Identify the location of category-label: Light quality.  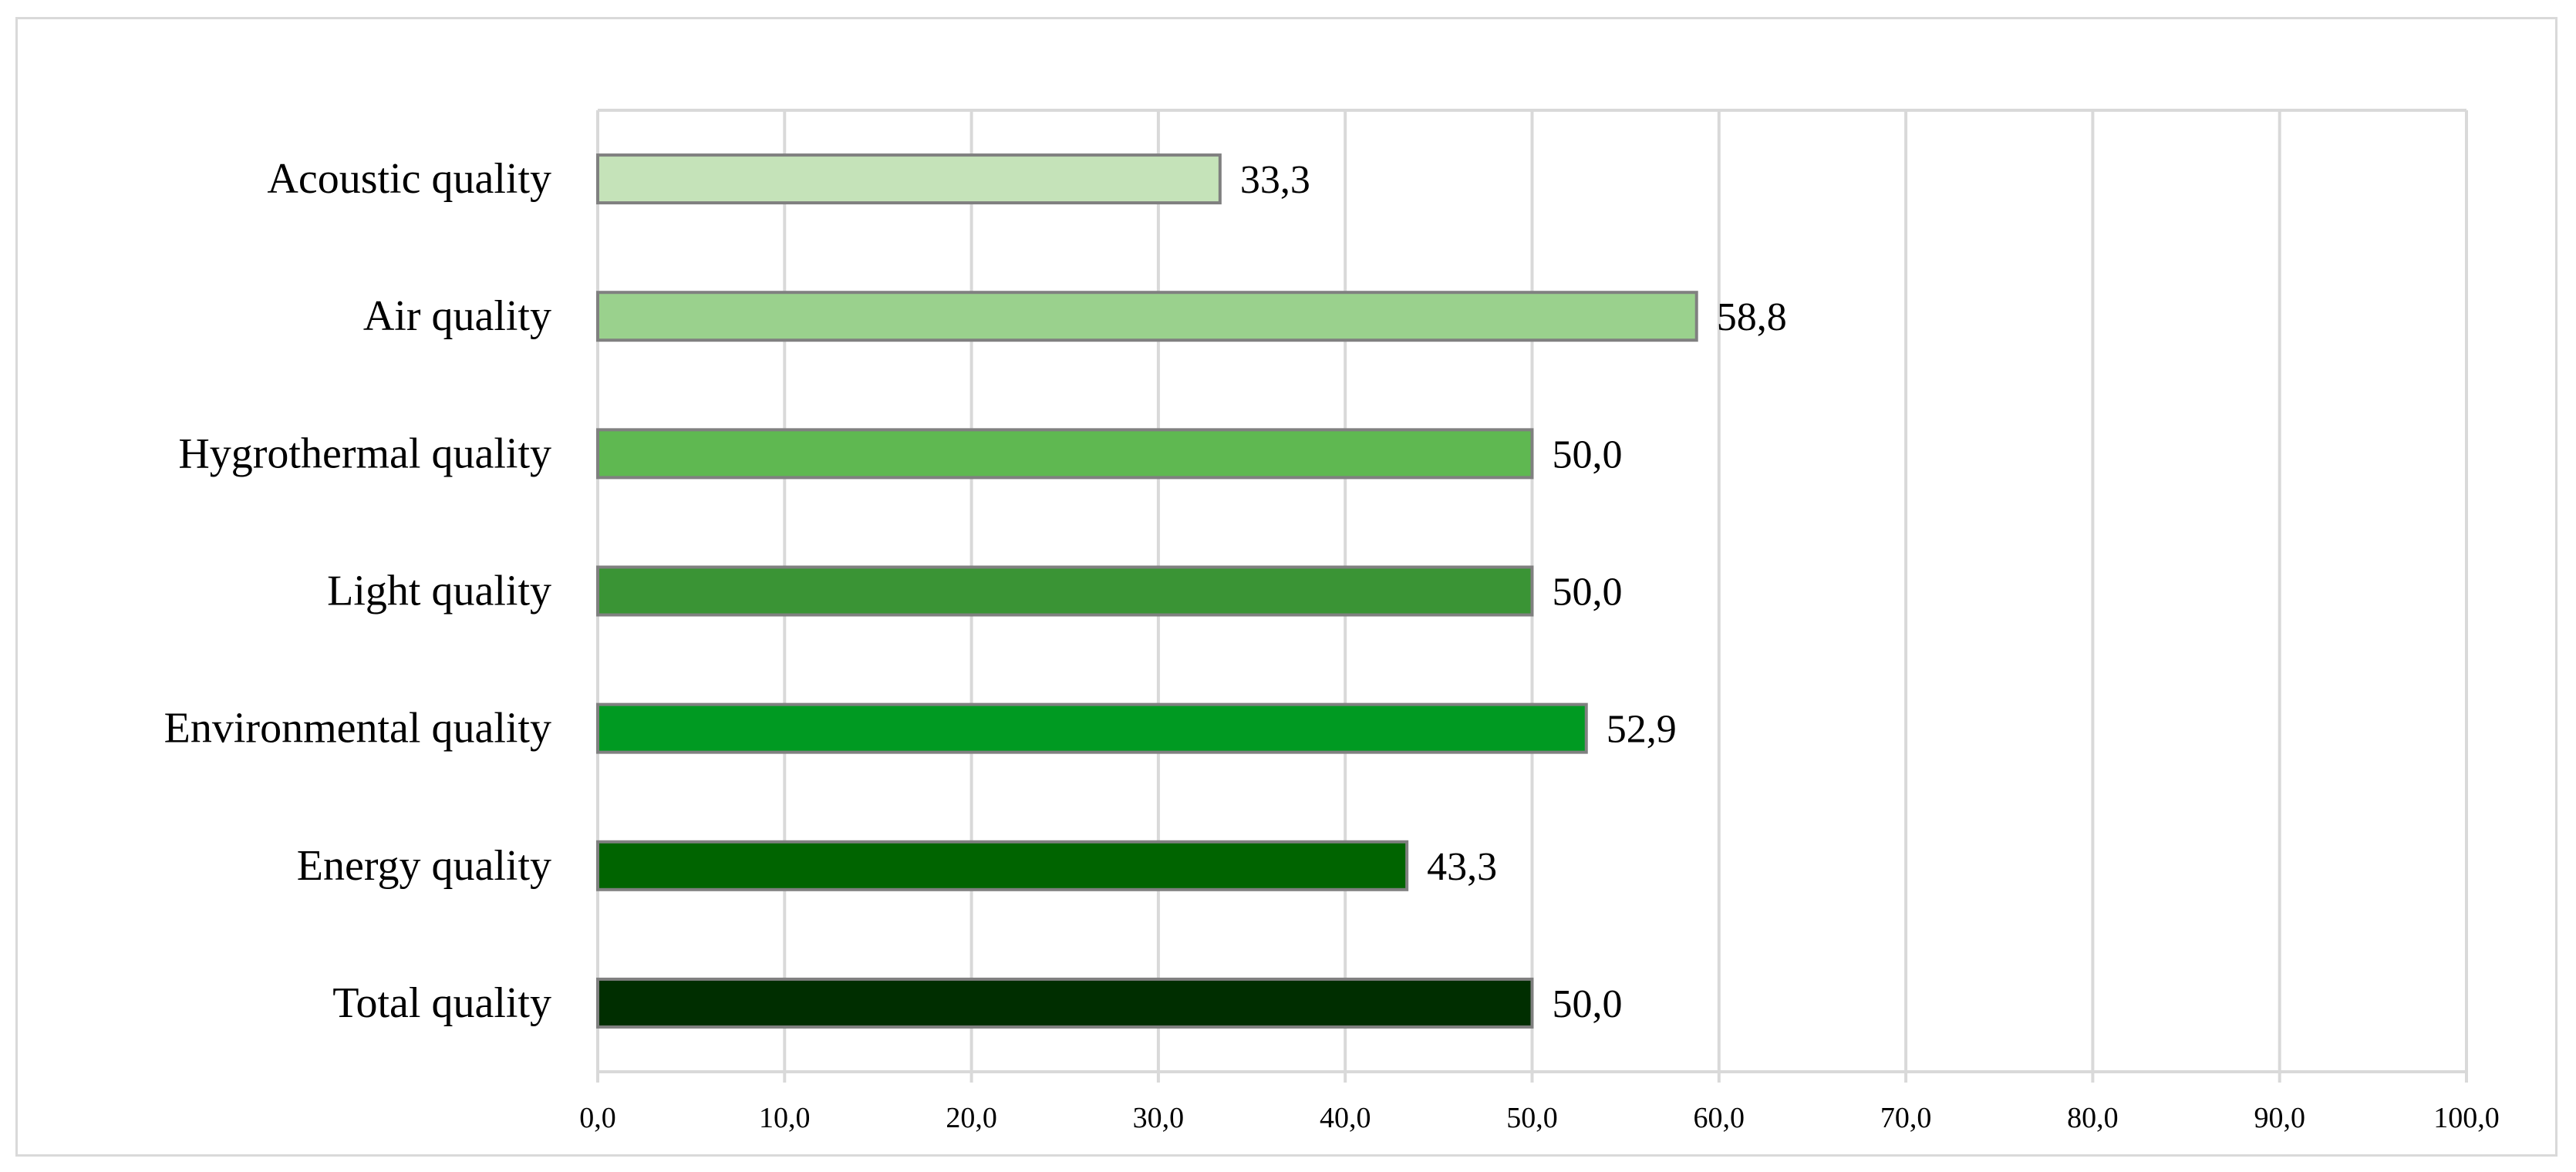
(439, 591).